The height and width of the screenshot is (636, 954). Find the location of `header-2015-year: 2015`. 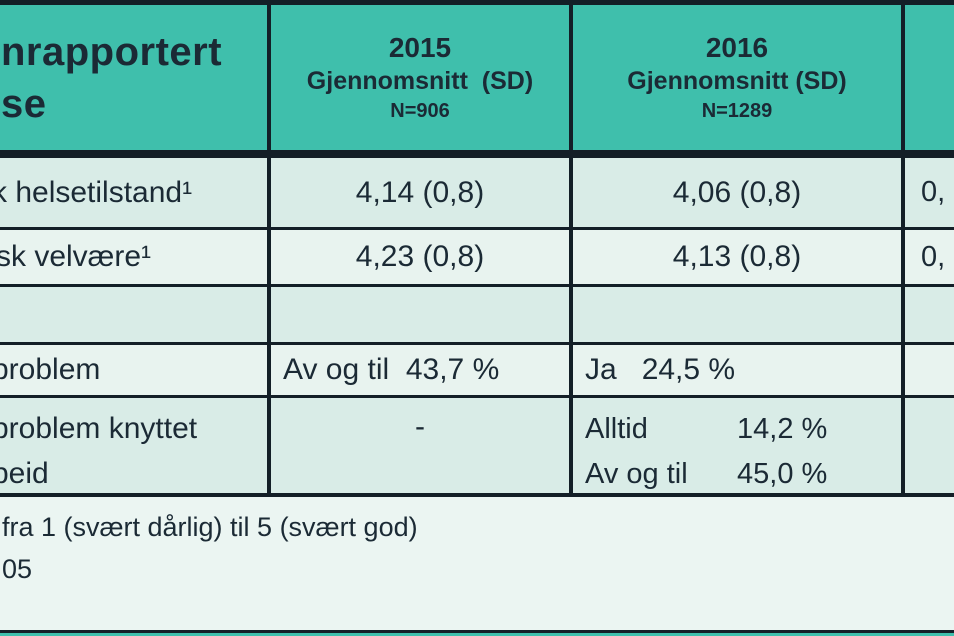

header-2015-year: 2015 is located at coordinates (420, 47).